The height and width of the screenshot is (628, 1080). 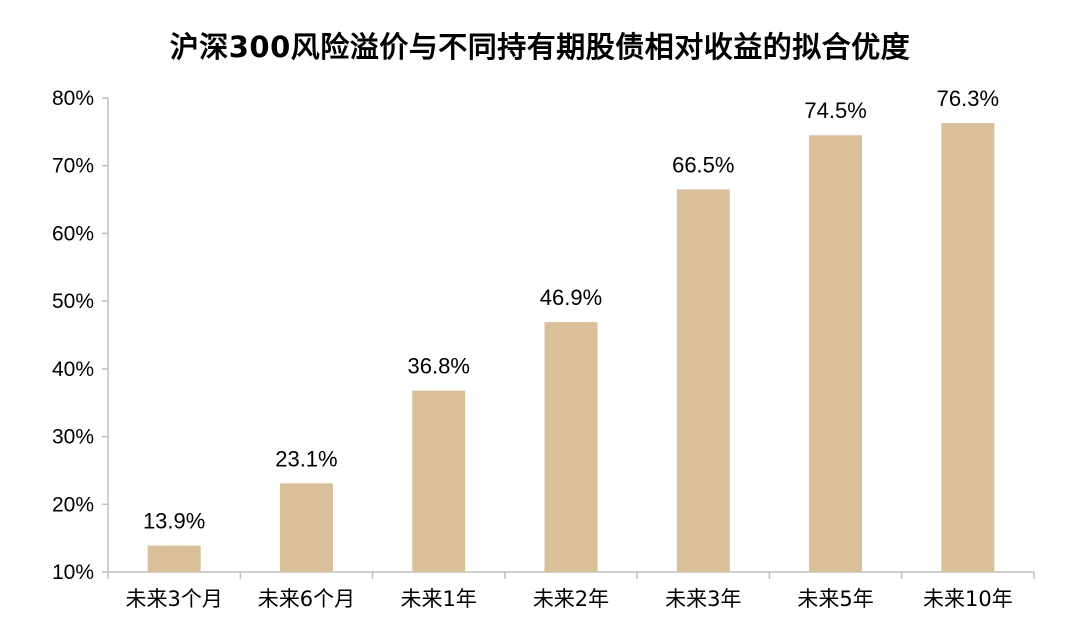 I want to click on y-tick-label: 80%, so click(x=73, y=98).